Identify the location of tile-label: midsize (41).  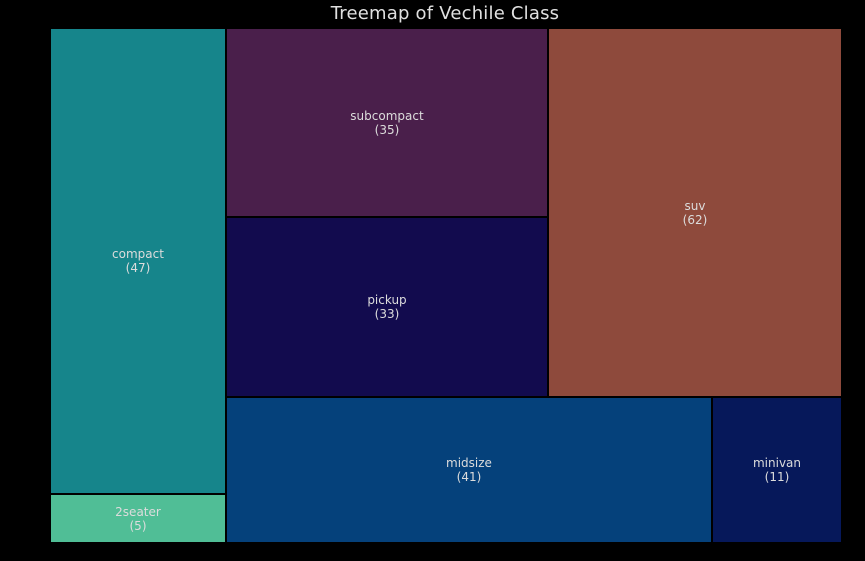
(469, 470).